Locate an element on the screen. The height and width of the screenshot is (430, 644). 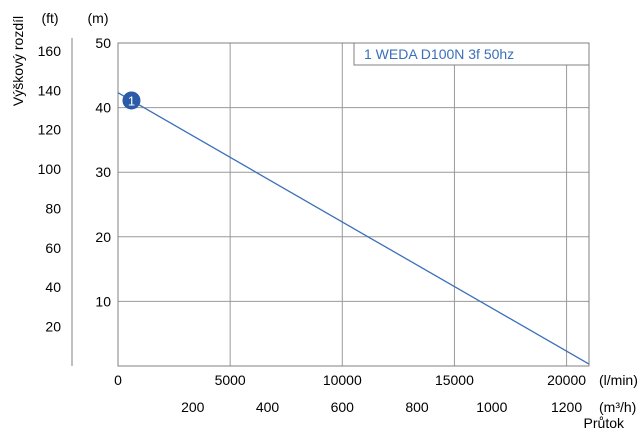
x-axis-unit-lmin: (l/min) is located at coordinates (618, 380).